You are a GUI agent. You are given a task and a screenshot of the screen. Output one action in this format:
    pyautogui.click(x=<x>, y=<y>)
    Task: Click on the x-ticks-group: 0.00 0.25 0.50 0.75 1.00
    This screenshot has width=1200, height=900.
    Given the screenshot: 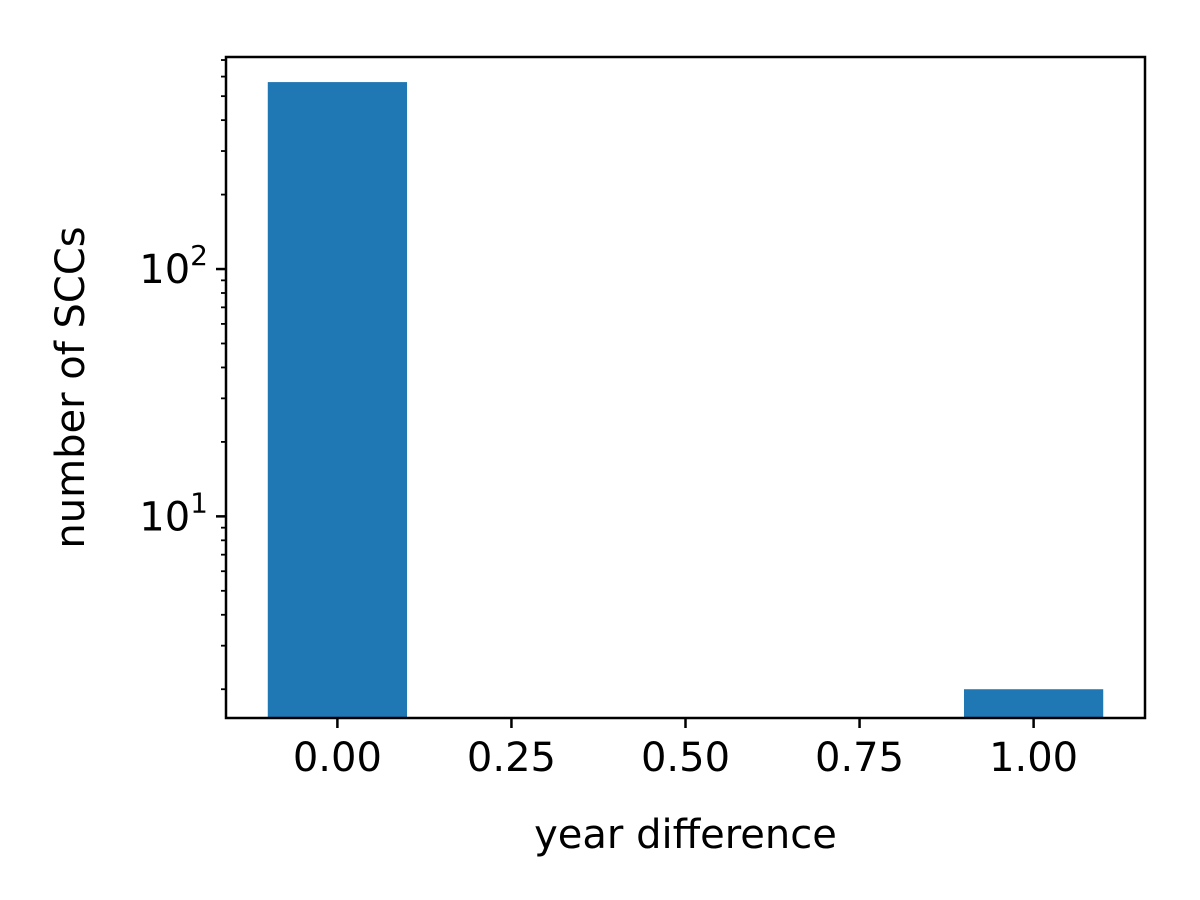 What is the action you would take?
    pyautogui.click(x=685, y=749)
    